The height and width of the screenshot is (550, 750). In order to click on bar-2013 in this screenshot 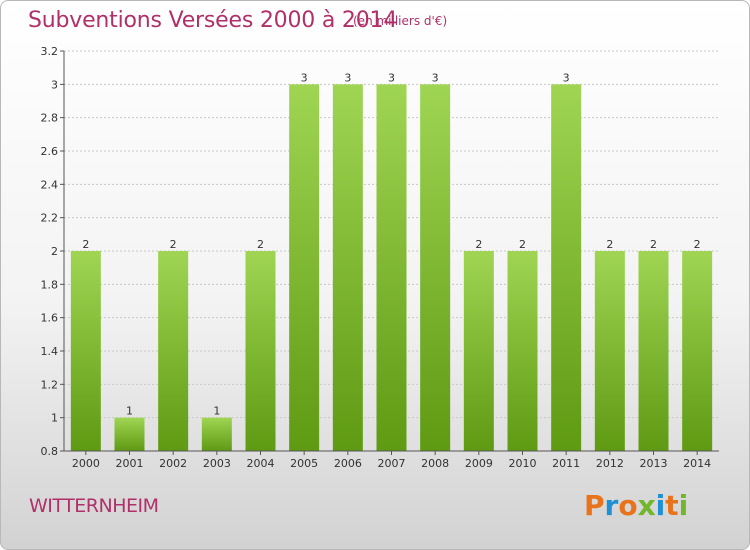, I will do `click(653, 351)`.